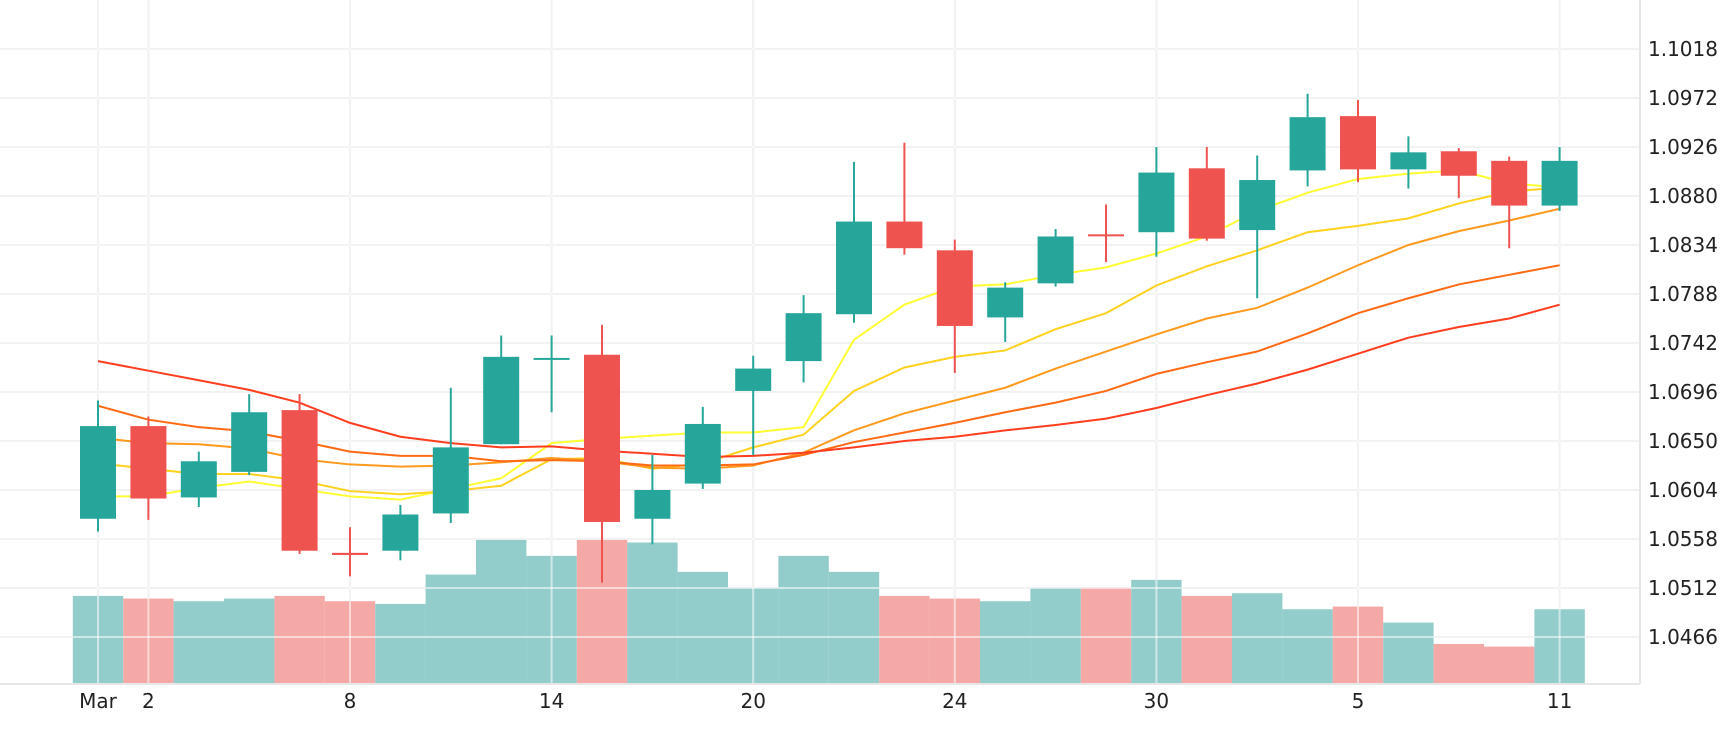 The image size is (1730, 730). What do you see at coordinates (1683, 147) in the screenshot?
I see `y-tick-label: 1.0926` at bounding box center [1683, 147].